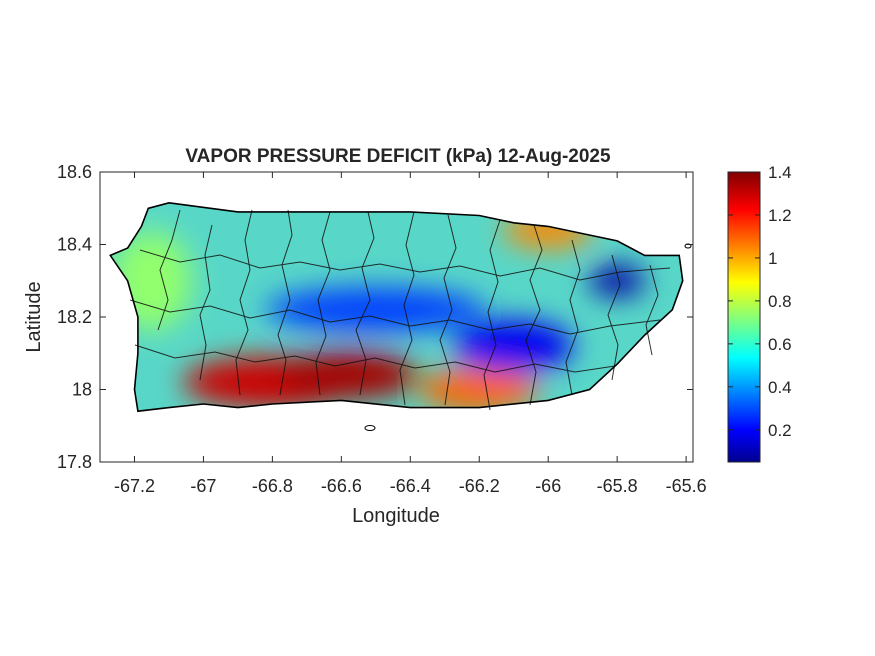 The image size is (875, 656). I want to click on colorbar-tick-label: 0.8, so click(780, 301).